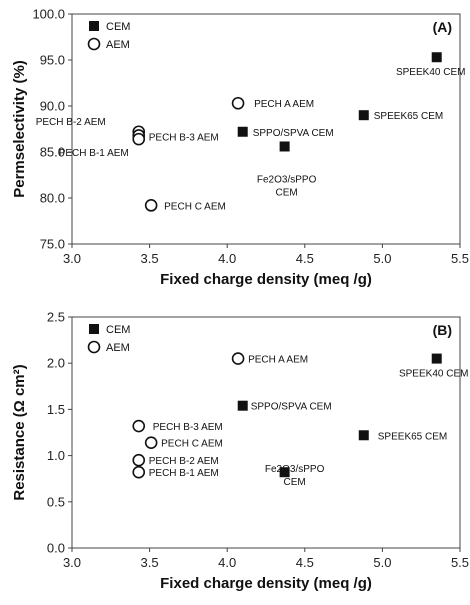 Image resolution: width=470 pixels, height=605 pixels. What do you see at coordinates (48, 14) in the screenshot?
I see `y-tick-label: 100.0` at bounding box center [48, 14].